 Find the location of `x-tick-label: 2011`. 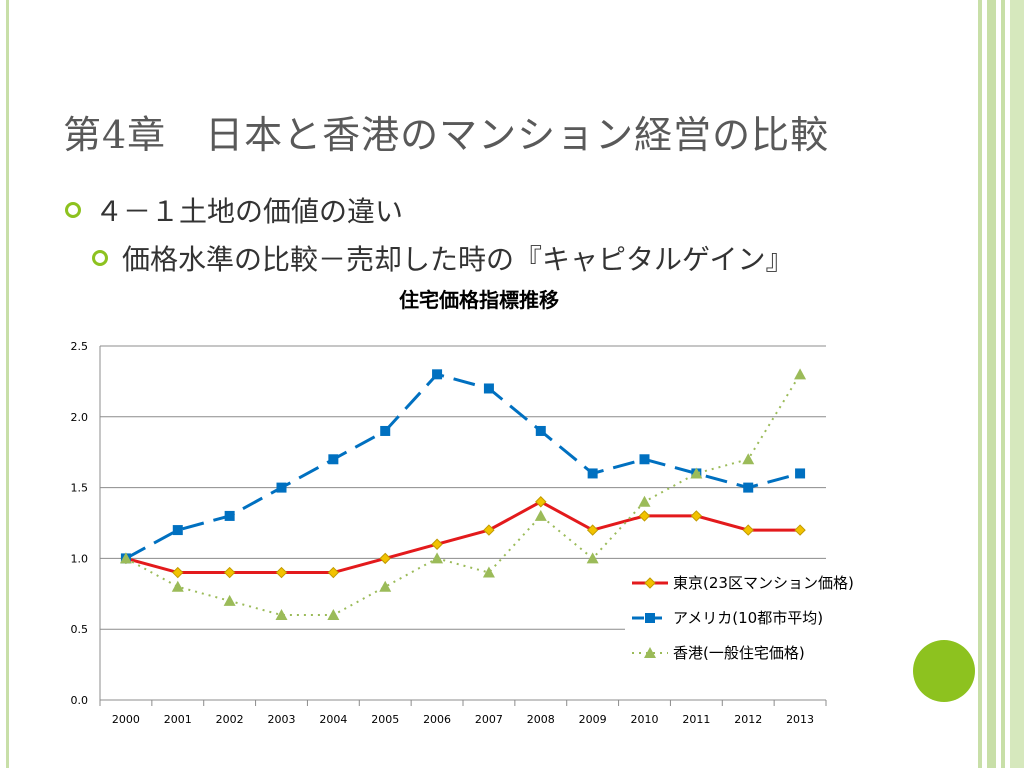

x-tick-label: 2011 is located at coordinates (696, 719).